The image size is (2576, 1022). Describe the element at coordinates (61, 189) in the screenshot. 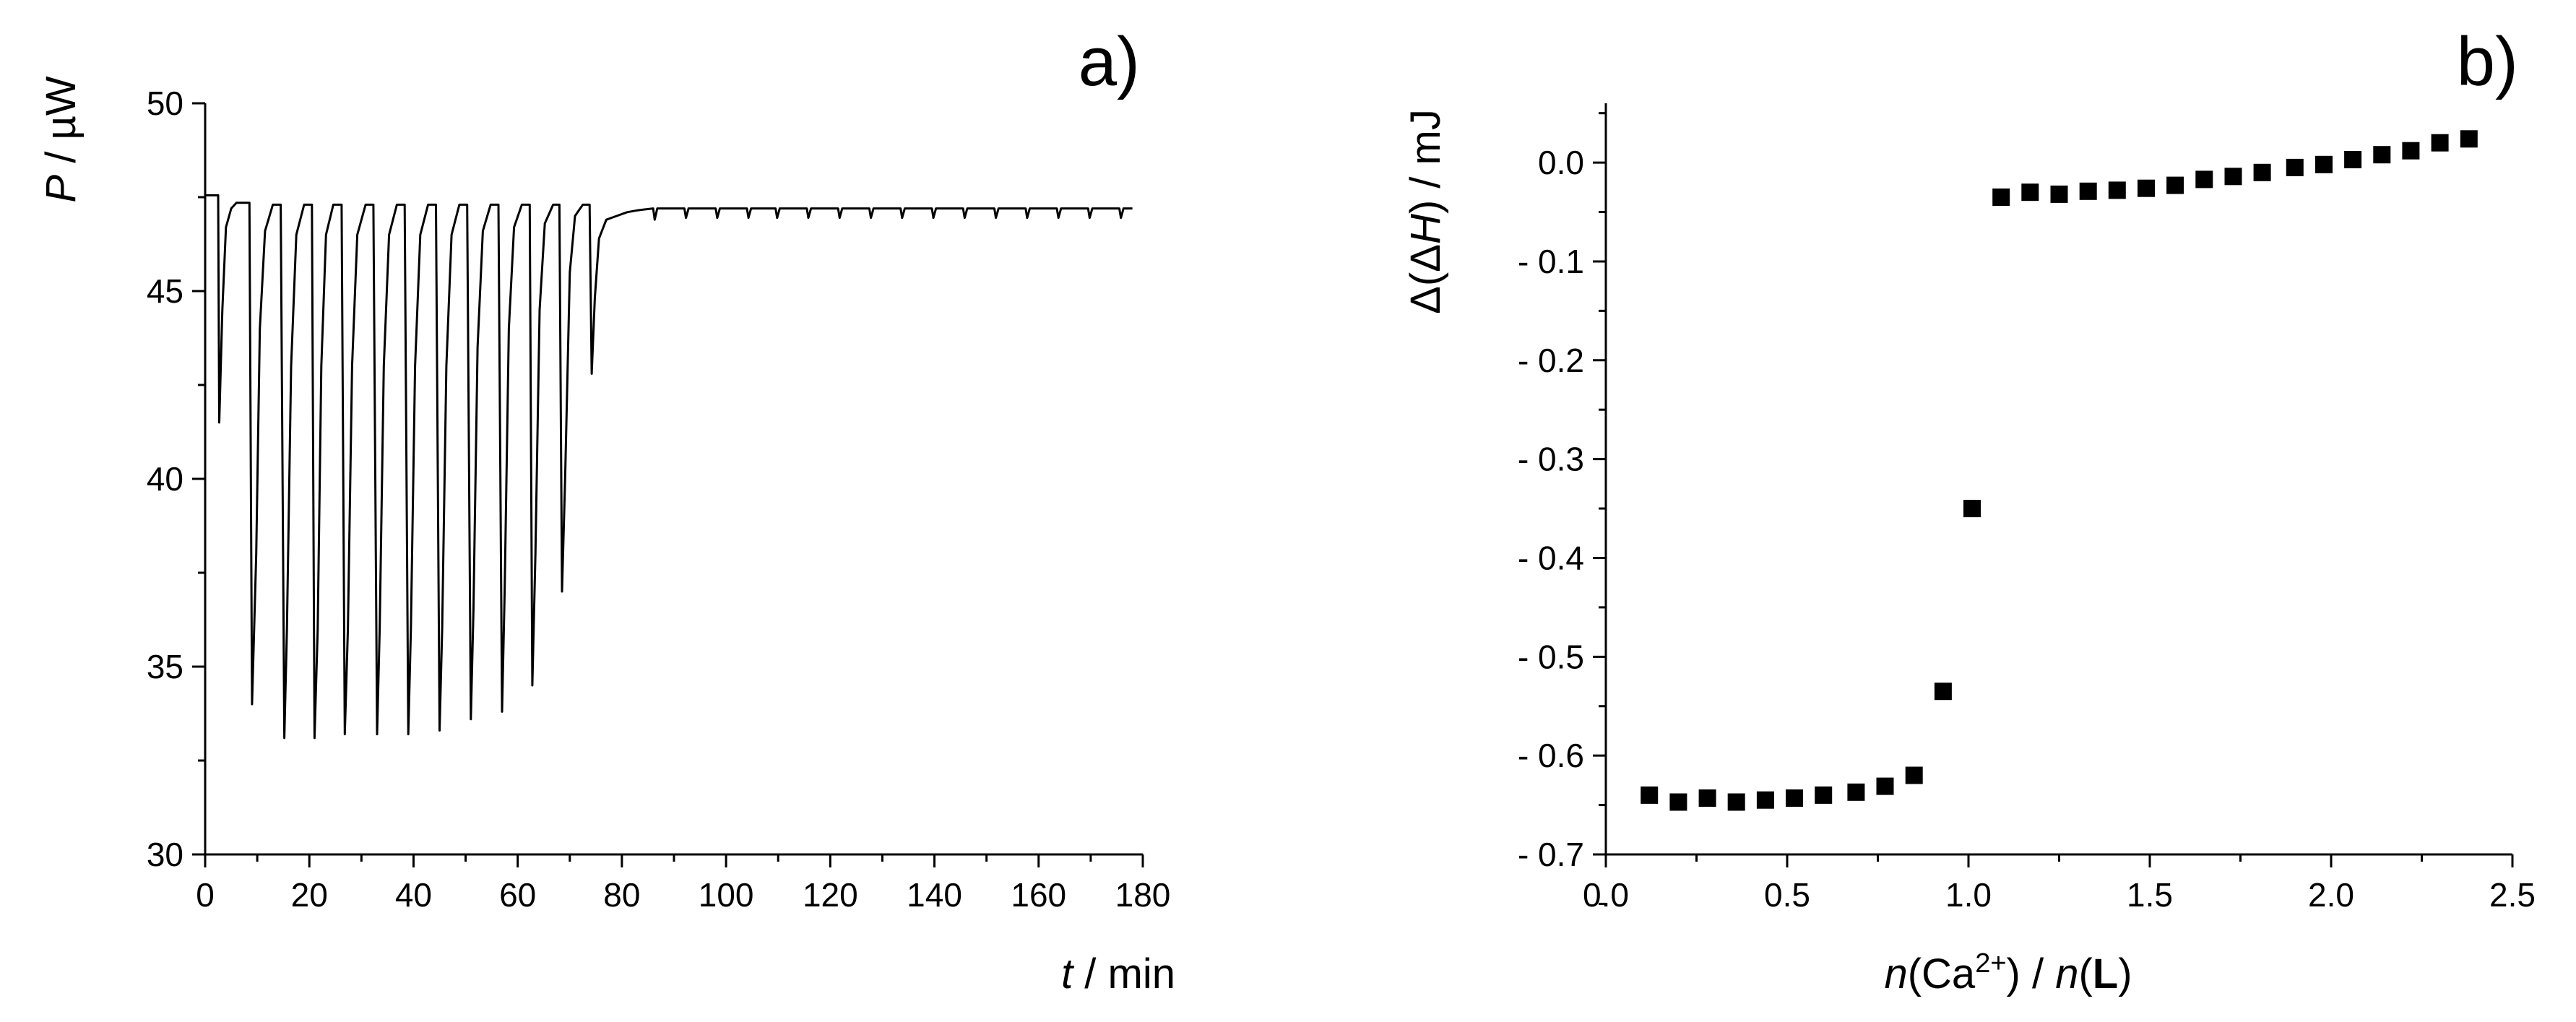

I see `y-axis-var: P` at that location.